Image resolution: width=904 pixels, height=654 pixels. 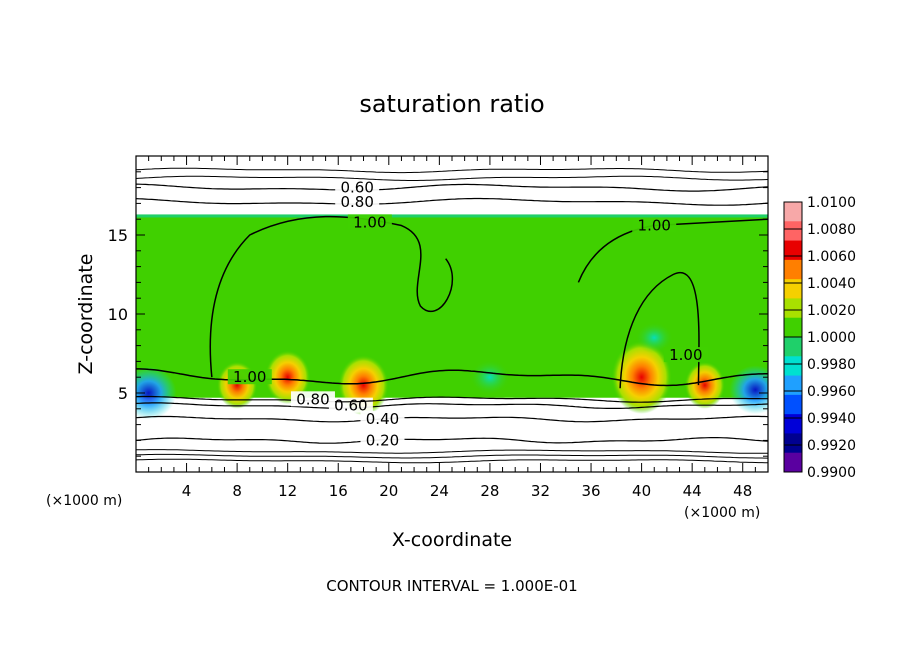 What do you see at coordinates (86, 314) in the screenshot?
I see `y-axis-label: Z-coordinate` at bounding box center [86, 314].